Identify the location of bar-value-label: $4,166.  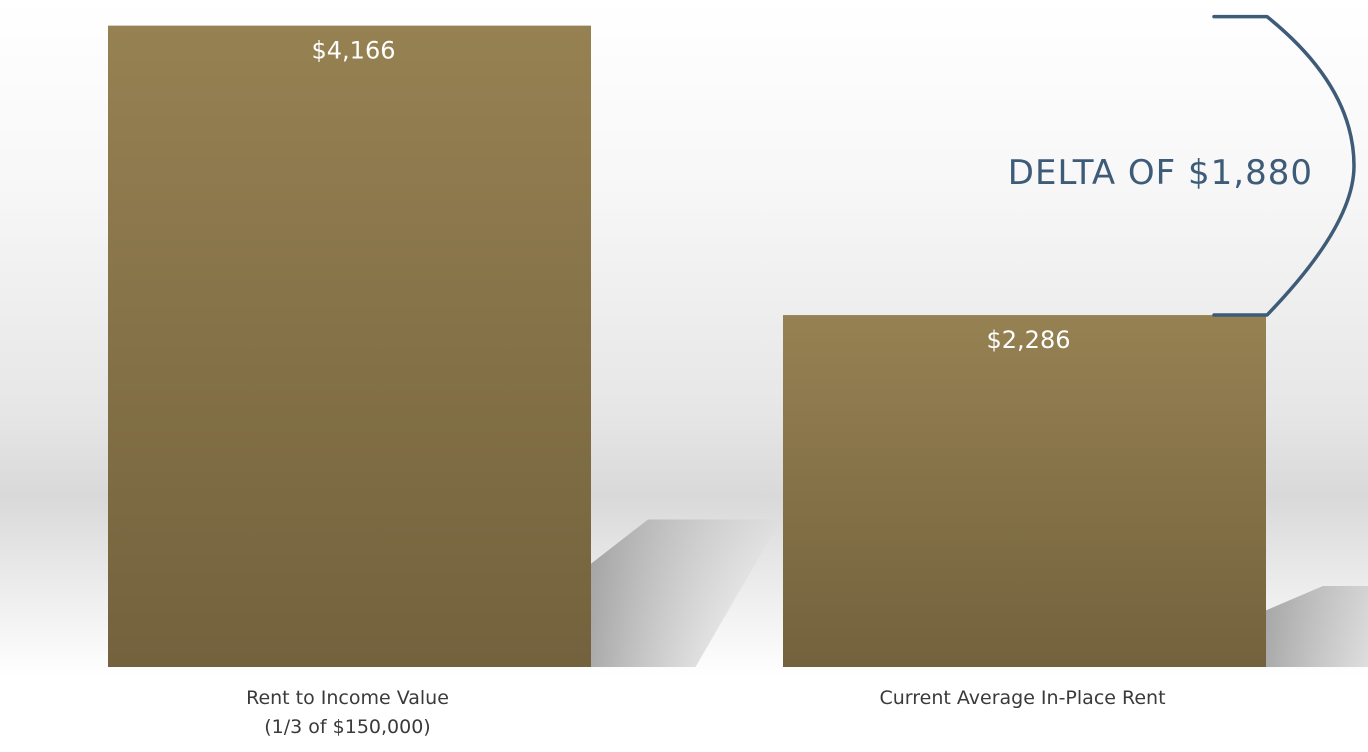
(354, 51).